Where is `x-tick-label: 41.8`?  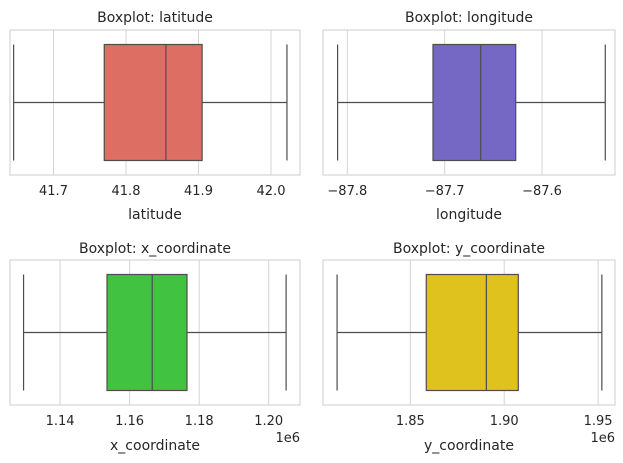
x-tick-label: 41.8 is located at coordinates (126, 191).